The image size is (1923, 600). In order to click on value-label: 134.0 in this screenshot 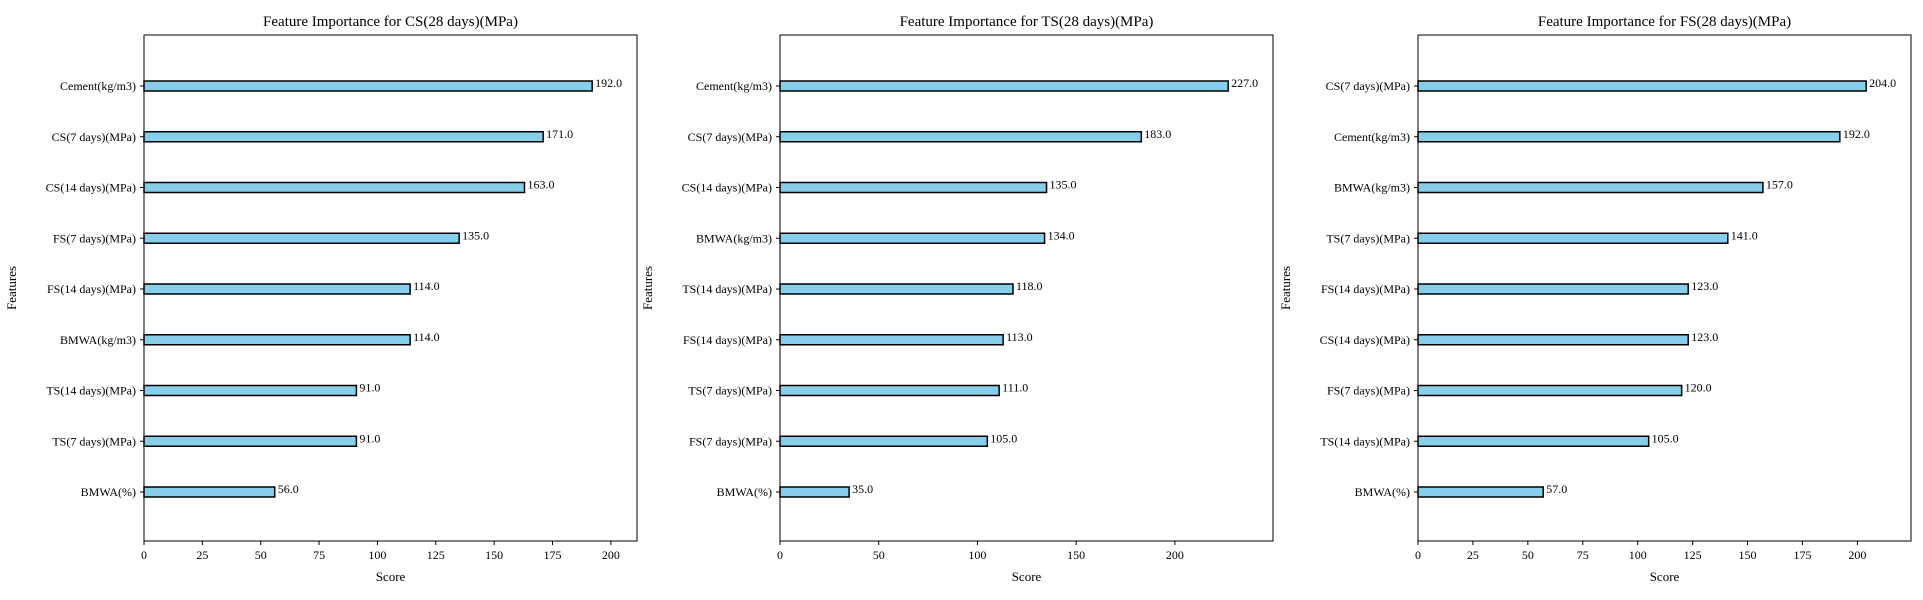, I will do `click(1061, 235)`.